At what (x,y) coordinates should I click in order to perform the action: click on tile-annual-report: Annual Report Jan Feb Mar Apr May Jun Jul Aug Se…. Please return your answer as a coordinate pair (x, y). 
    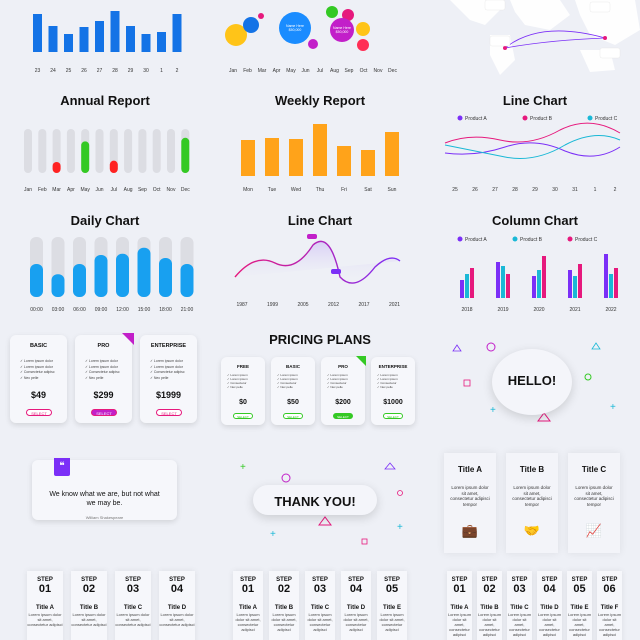
    Looking at the image, I should click on (105, 142).